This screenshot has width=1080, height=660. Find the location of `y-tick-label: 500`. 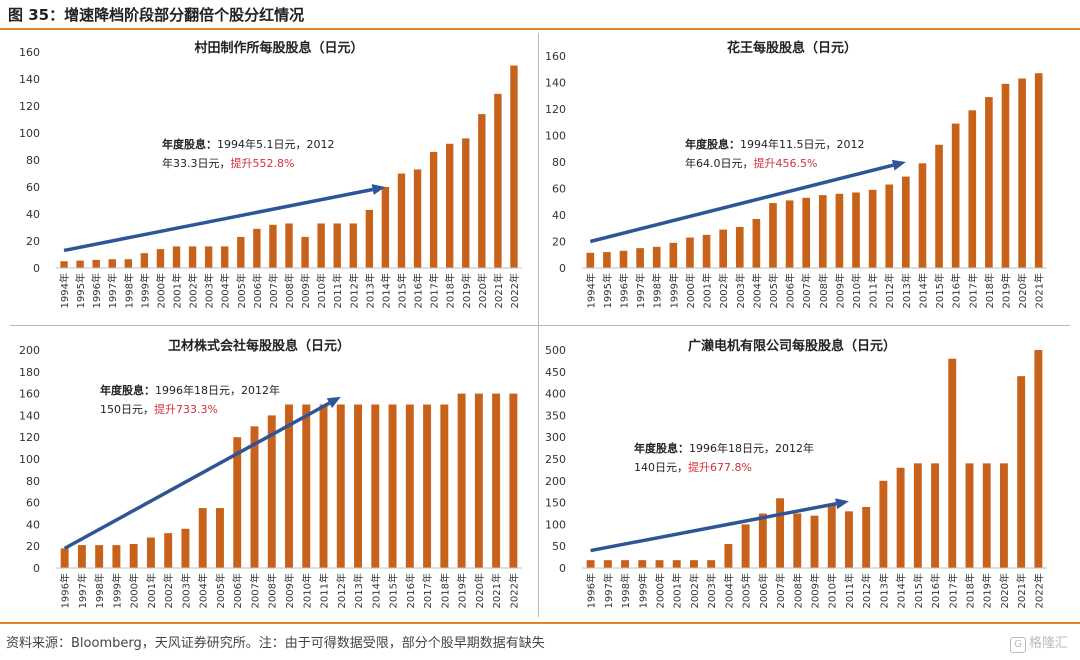

y-tick-label: 500 is located at coordinates (555, 350).